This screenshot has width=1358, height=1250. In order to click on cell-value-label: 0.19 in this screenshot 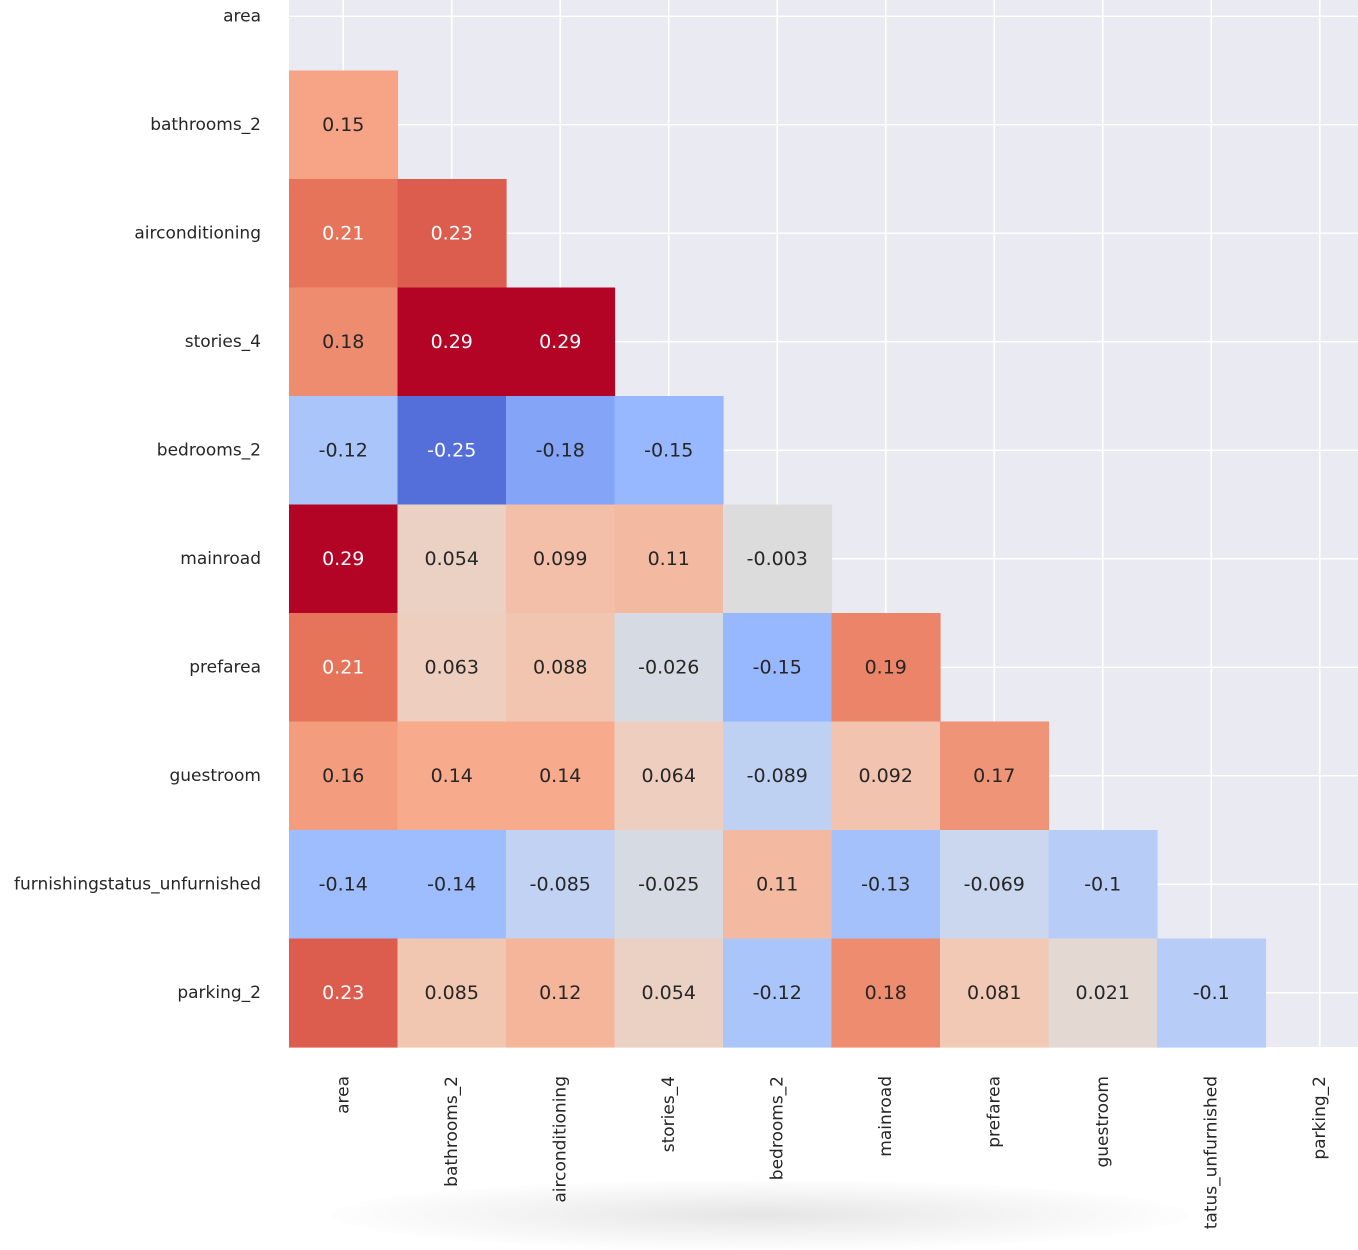, I will do `click(886, 667)`.